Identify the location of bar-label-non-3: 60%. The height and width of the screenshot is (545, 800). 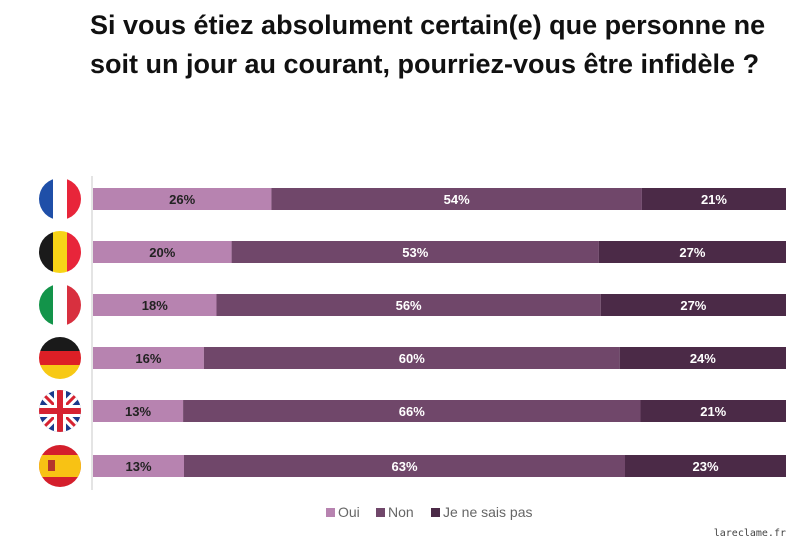
(412, 358).